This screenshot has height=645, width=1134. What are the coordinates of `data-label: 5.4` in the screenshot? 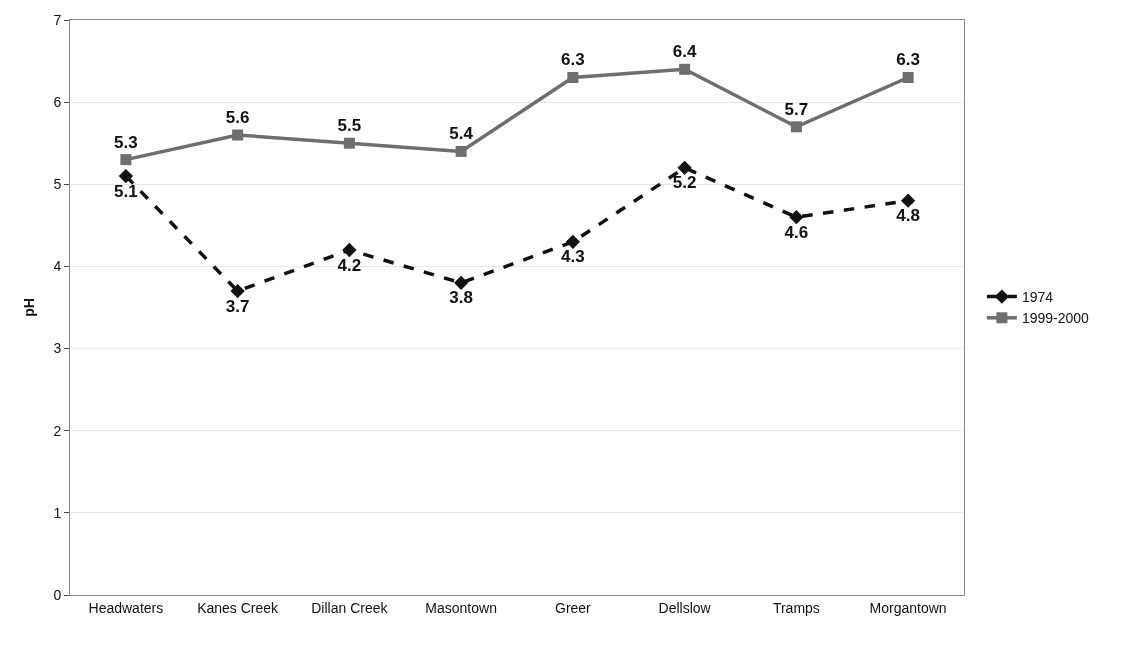 It's located at (461, 134).